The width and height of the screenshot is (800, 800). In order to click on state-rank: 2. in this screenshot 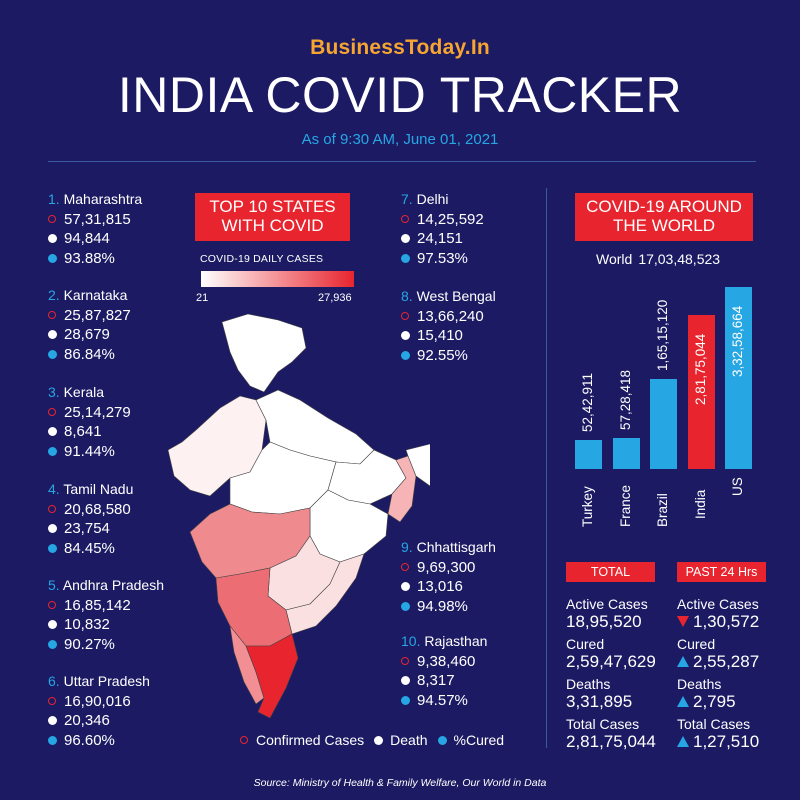, I will do `click(54, 295)`.